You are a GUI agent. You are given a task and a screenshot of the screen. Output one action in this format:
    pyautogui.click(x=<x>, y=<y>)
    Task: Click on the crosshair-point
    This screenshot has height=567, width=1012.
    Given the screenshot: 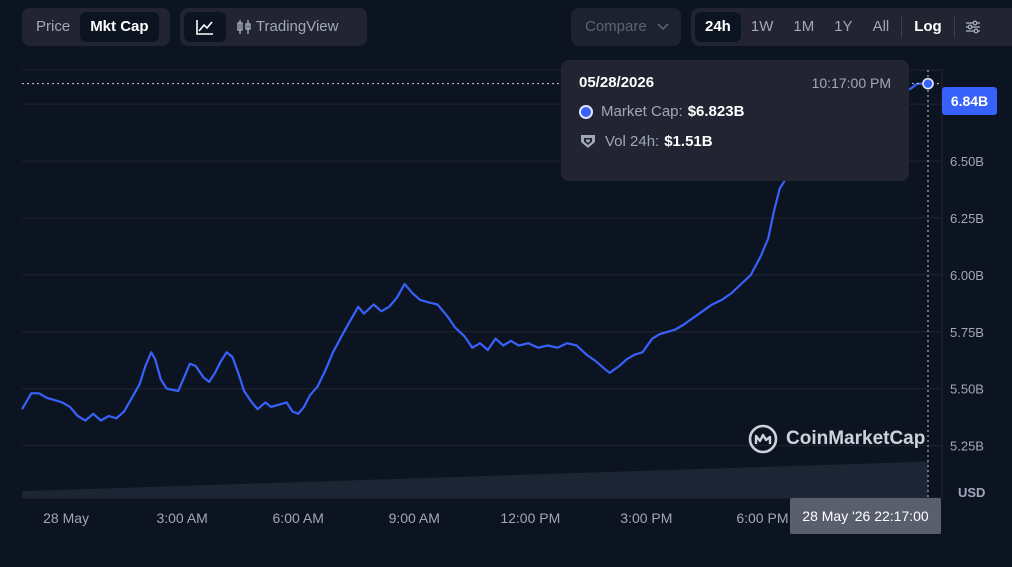 What is the action you would take?
    pyautogui.click(x=928, y=83)
    